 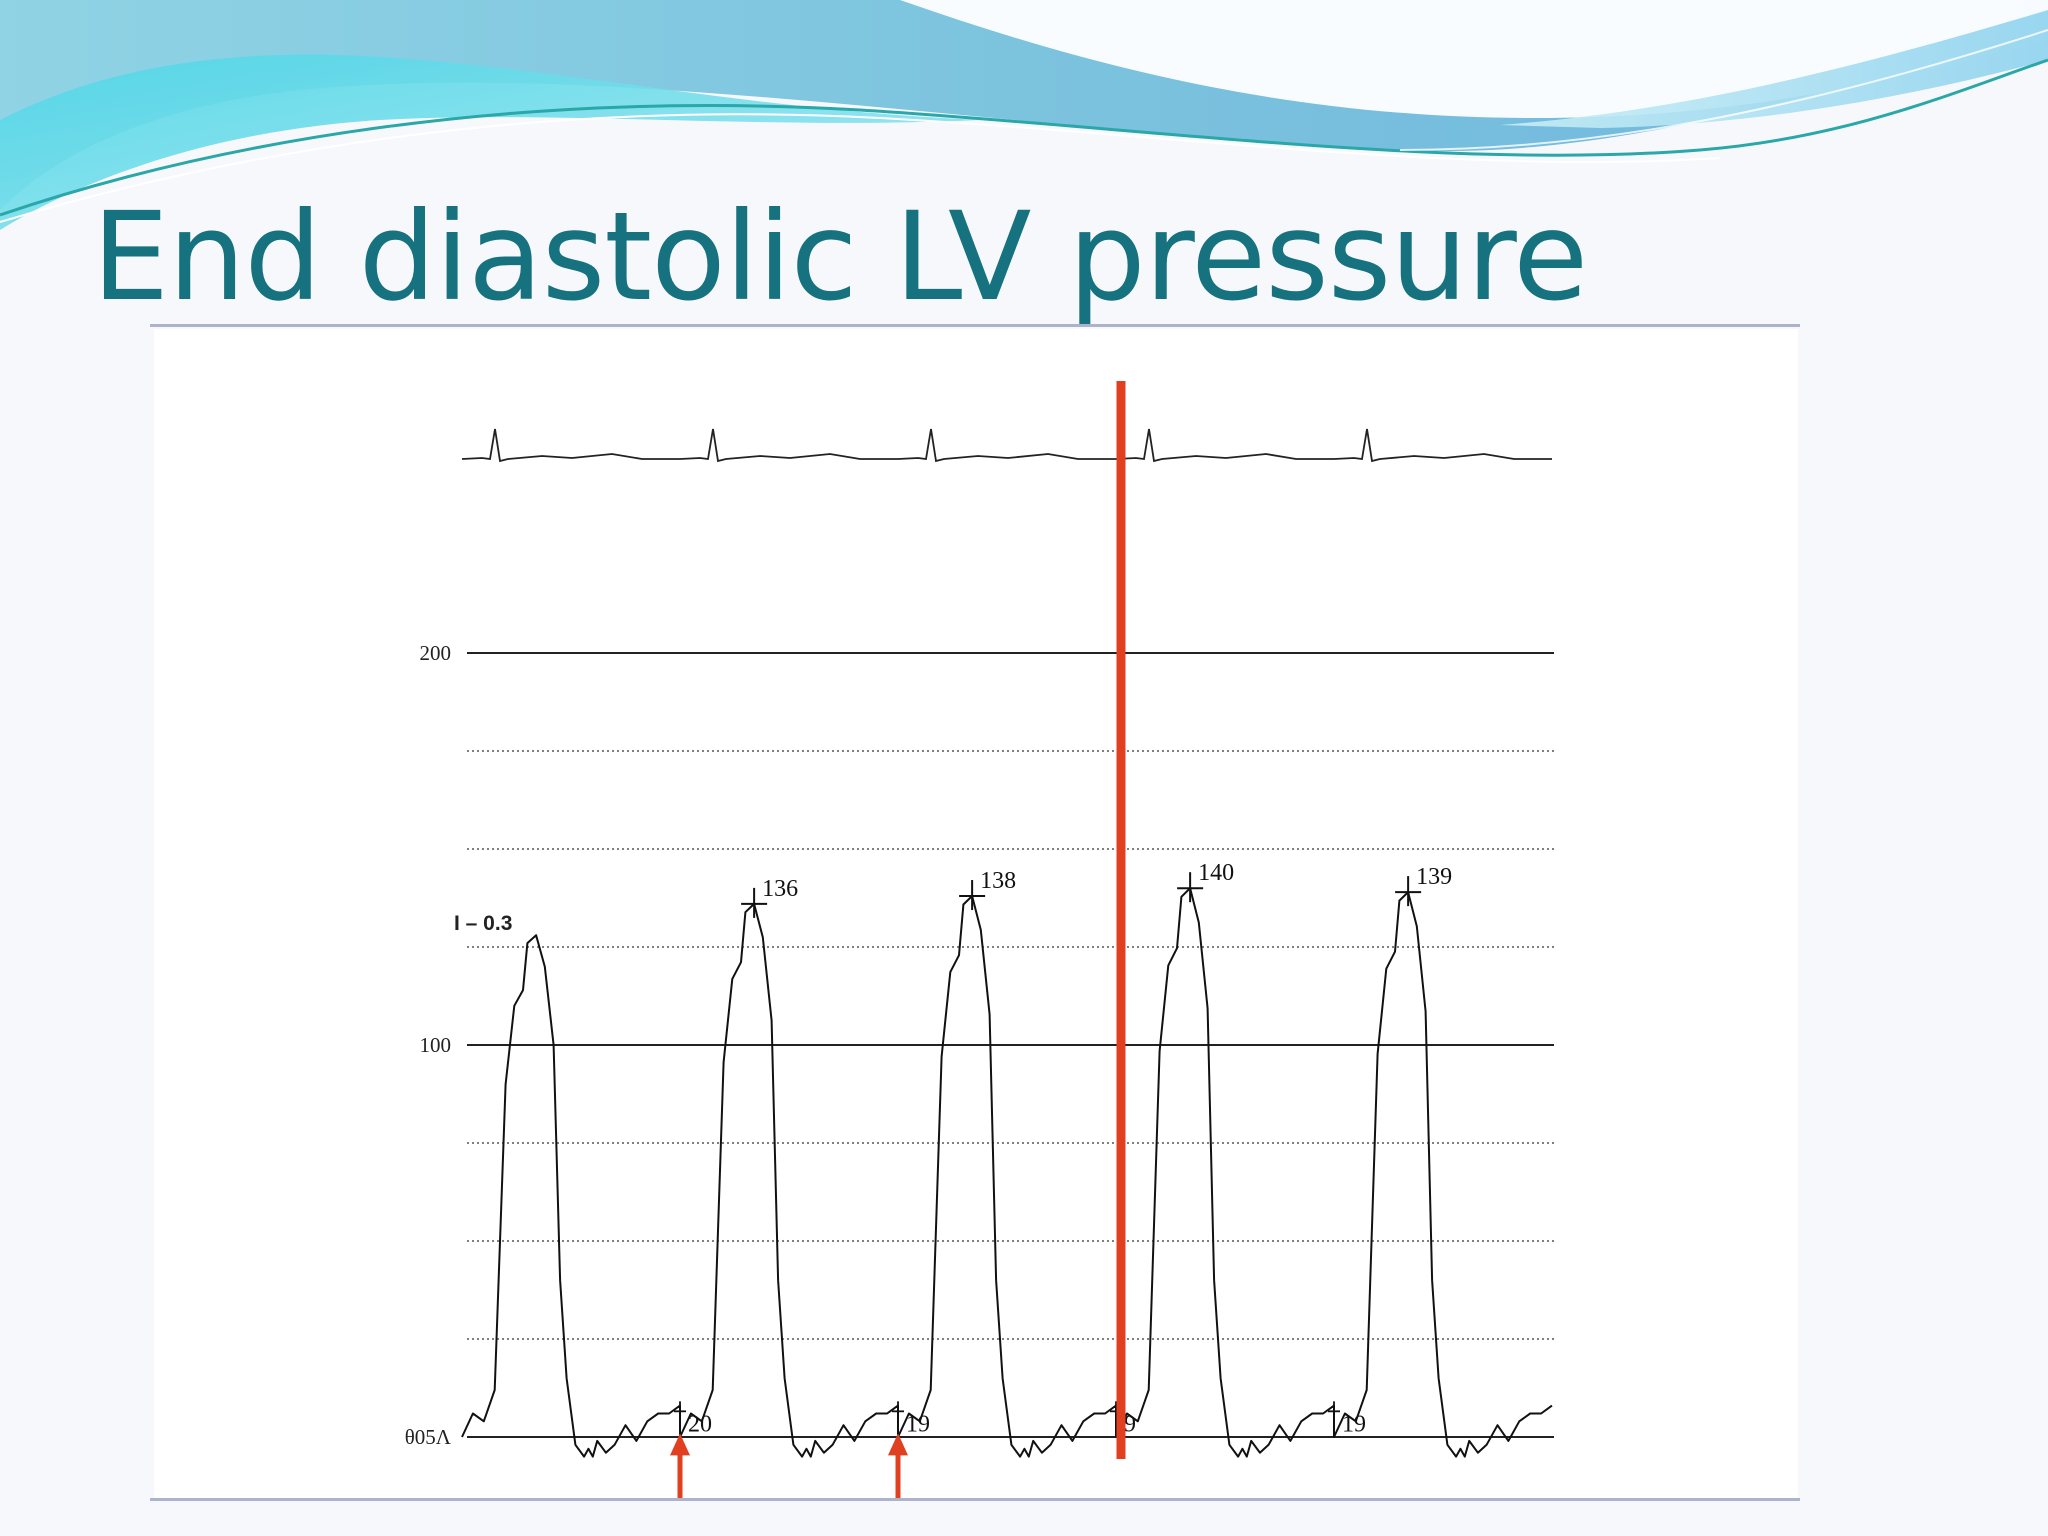 I want to click on y-tick-label: 100, so click(x=436, y=1045).